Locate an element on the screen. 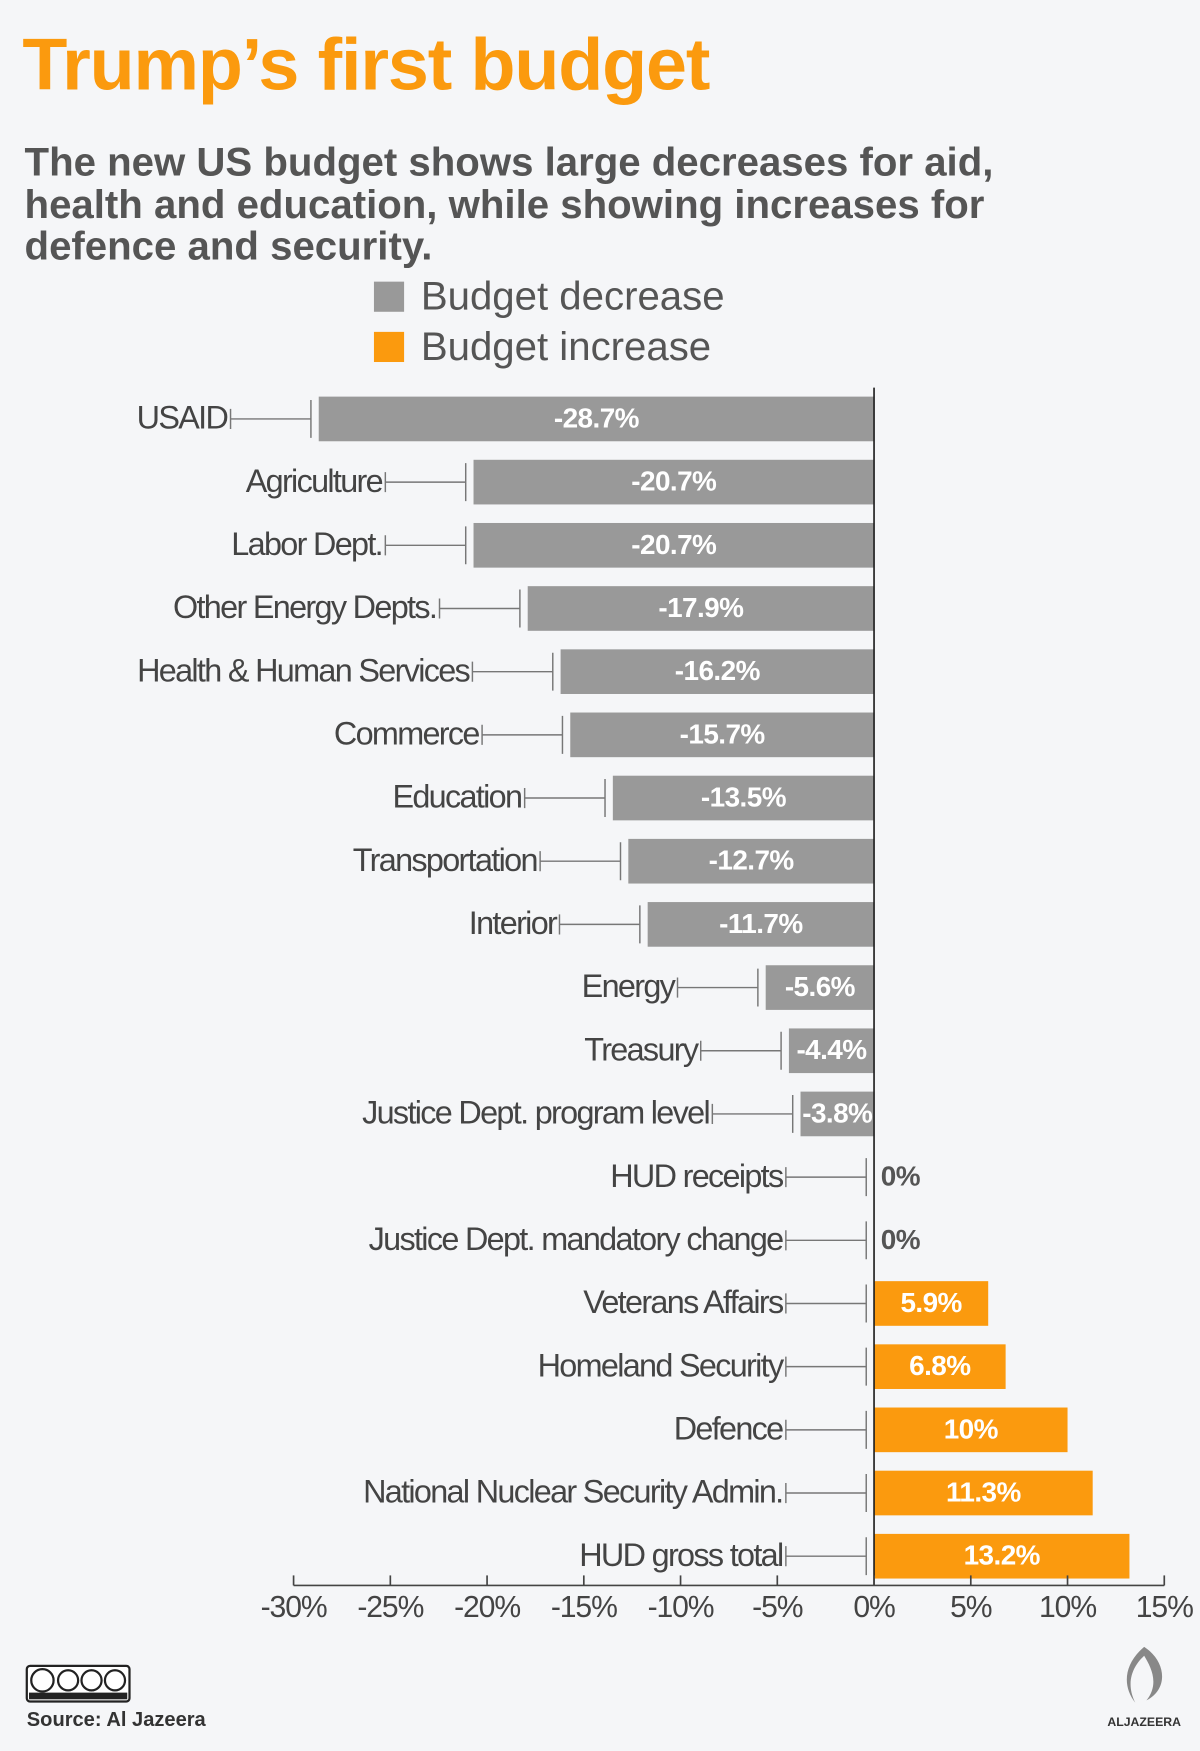 The image size is (1200, 1751). logo-text: ALJAZEERA is located at coordinates (1144, 1722).